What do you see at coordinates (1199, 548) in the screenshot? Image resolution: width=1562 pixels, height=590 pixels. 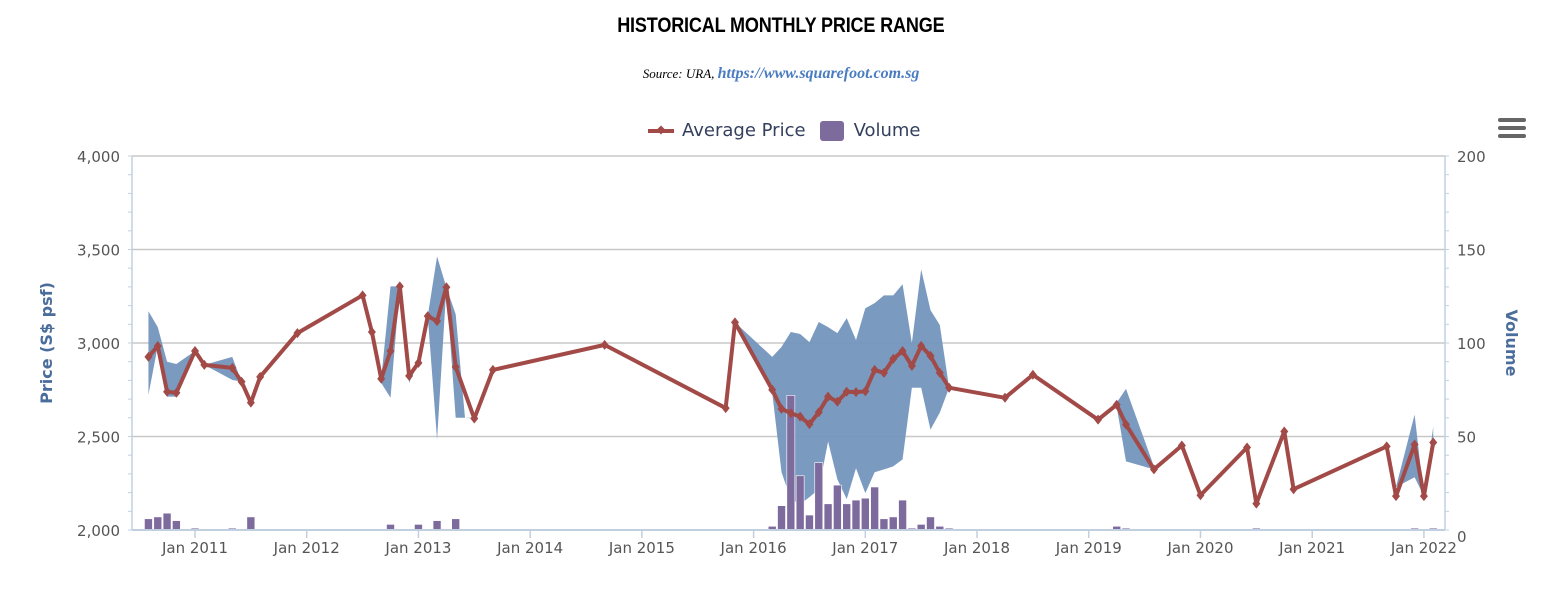 I see `x-tick-label: Jan 2020` at bounding box center [1199, 548].